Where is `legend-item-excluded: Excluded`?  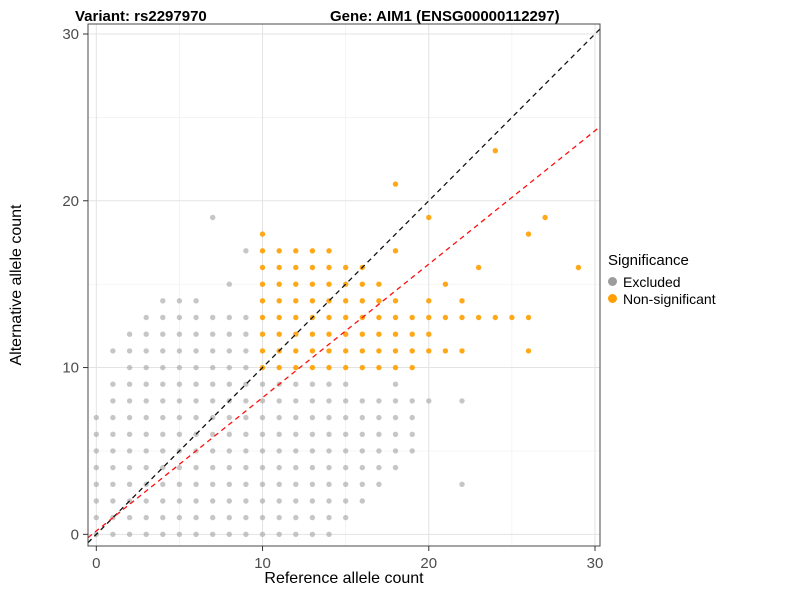 legend-item-excluded: Excluded is located at coordinates (662, 281).